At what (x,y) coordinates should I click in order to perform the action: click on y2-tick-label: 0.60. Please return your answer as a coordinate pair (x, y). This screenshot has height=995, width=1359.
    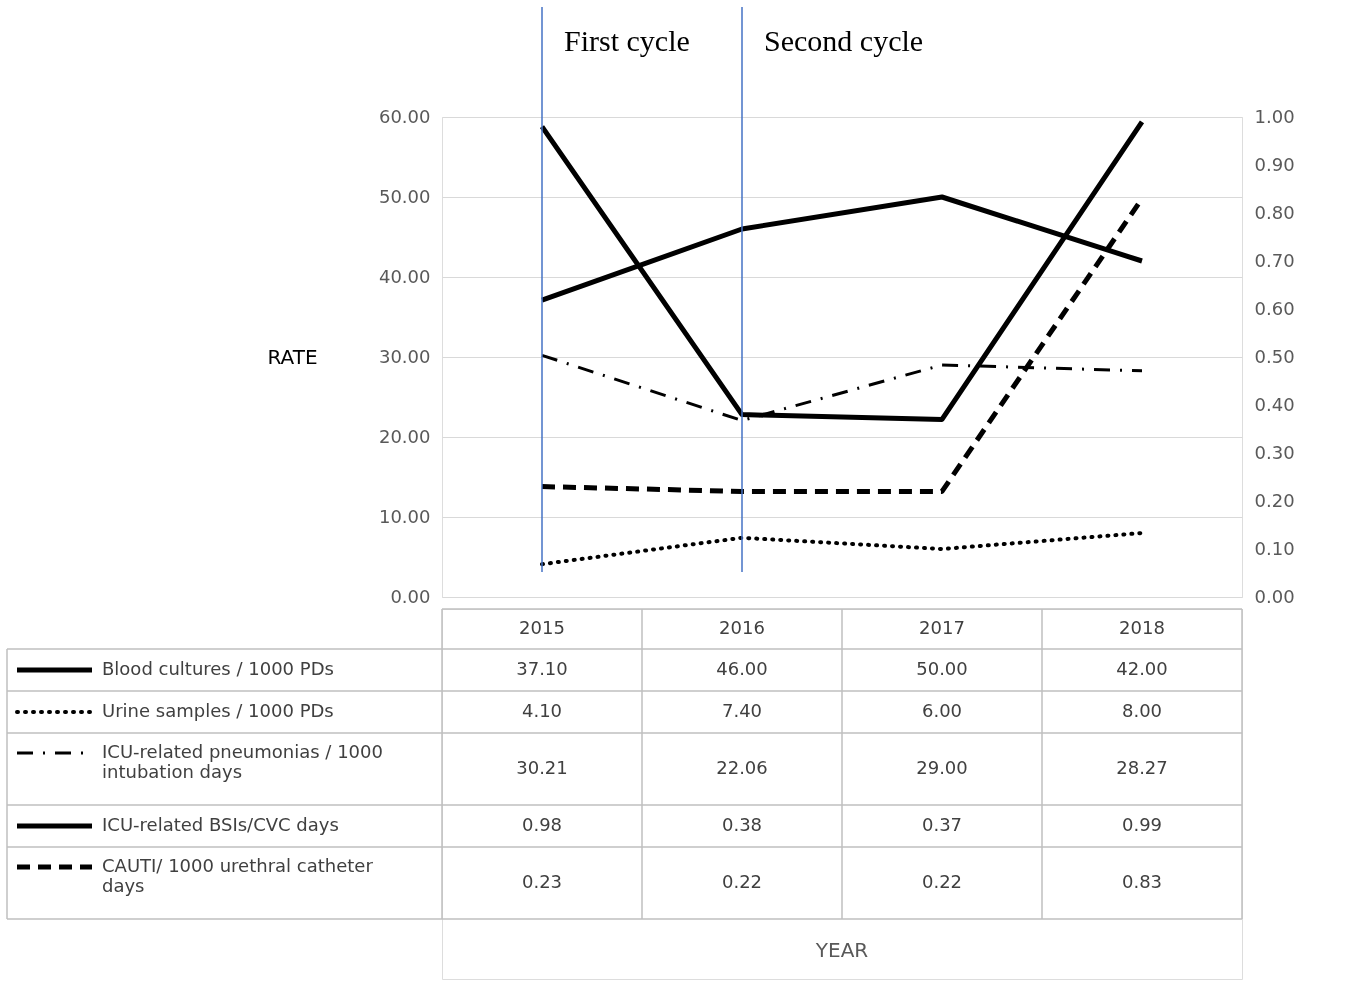
    Looking at the image, I should click on (1274, 308).